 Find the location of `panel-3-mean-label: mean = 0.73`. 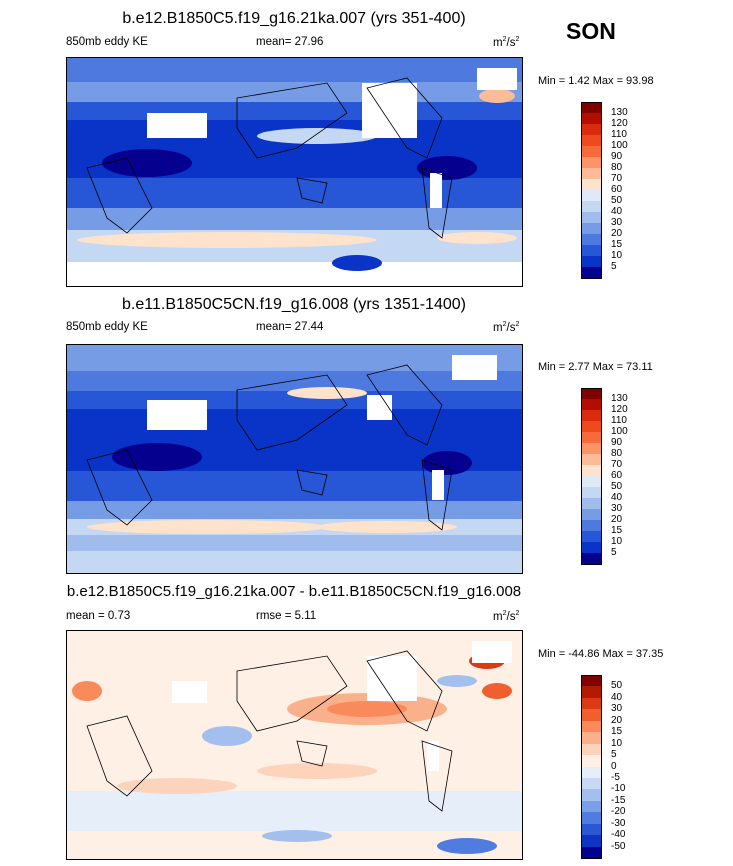

panel-3-mean-label: mean = 0.73 is located at coordinates (98, 616).